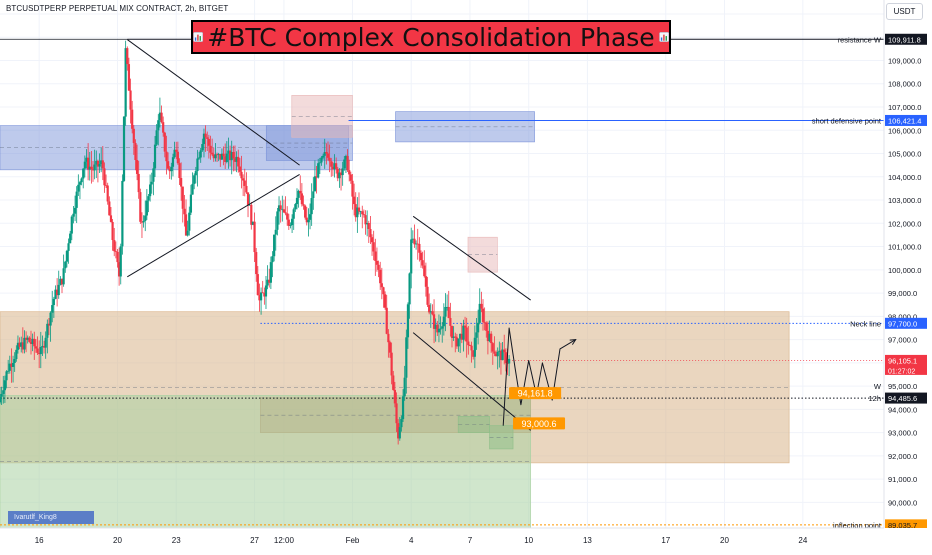 This screenshot has height=555, width=932. I want to click on projection-path, so click(539, 376).